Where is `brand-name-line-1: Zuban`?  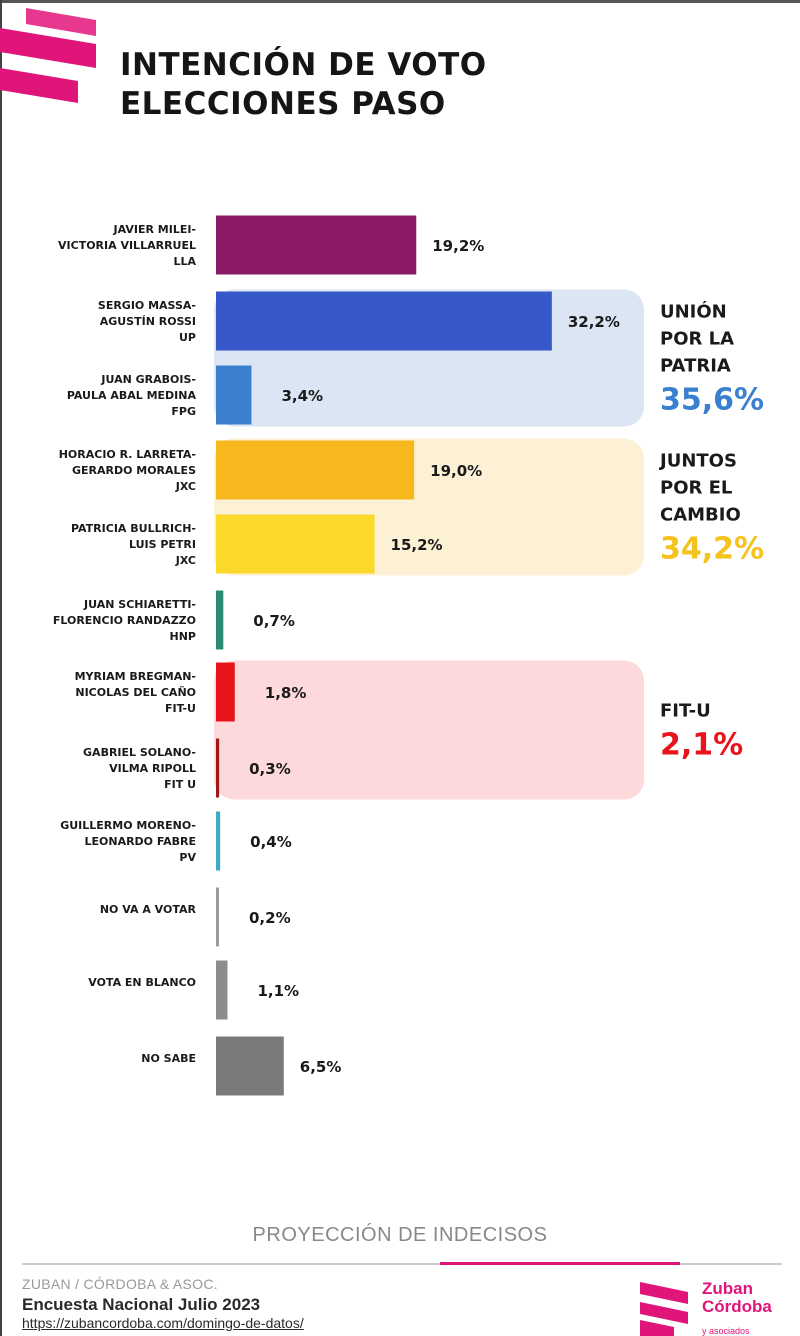 brand-name-line-1: Zuban is located at coordinates (727, 1288).